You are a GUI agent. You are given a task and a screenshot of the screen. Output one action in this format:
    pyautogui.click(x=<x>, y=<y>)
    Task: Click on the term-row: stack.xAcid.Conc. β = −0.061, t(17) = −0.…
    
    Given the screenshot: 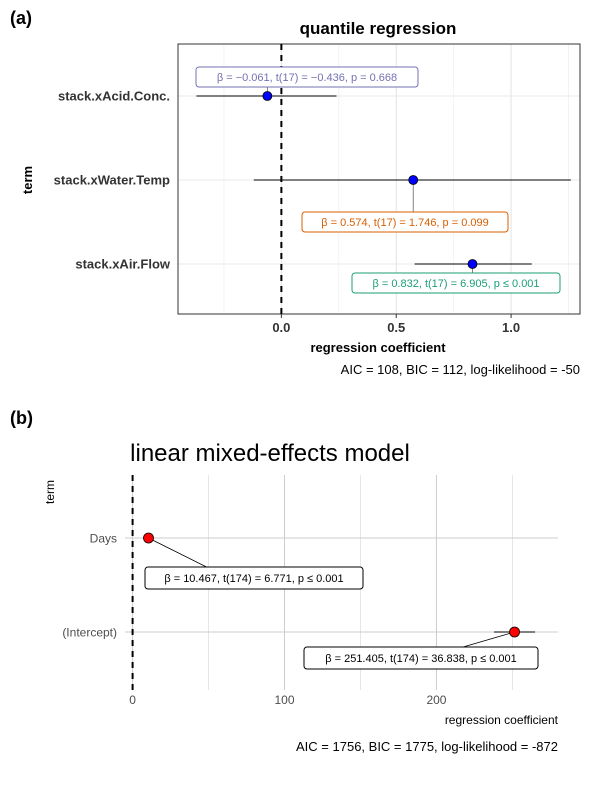 What is the action you would take?
    pyautogui.click(x=238, y=85)
    